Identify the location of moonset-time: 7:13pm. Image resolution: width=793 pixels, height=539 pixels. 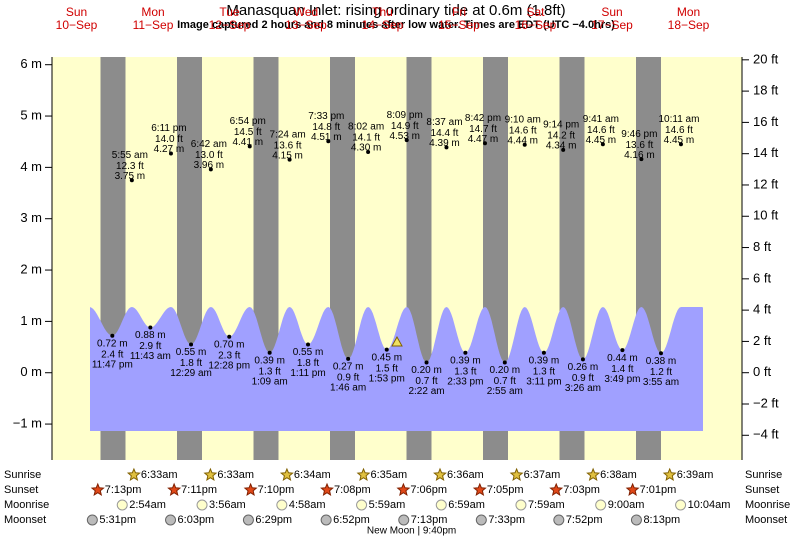
(429, 520).